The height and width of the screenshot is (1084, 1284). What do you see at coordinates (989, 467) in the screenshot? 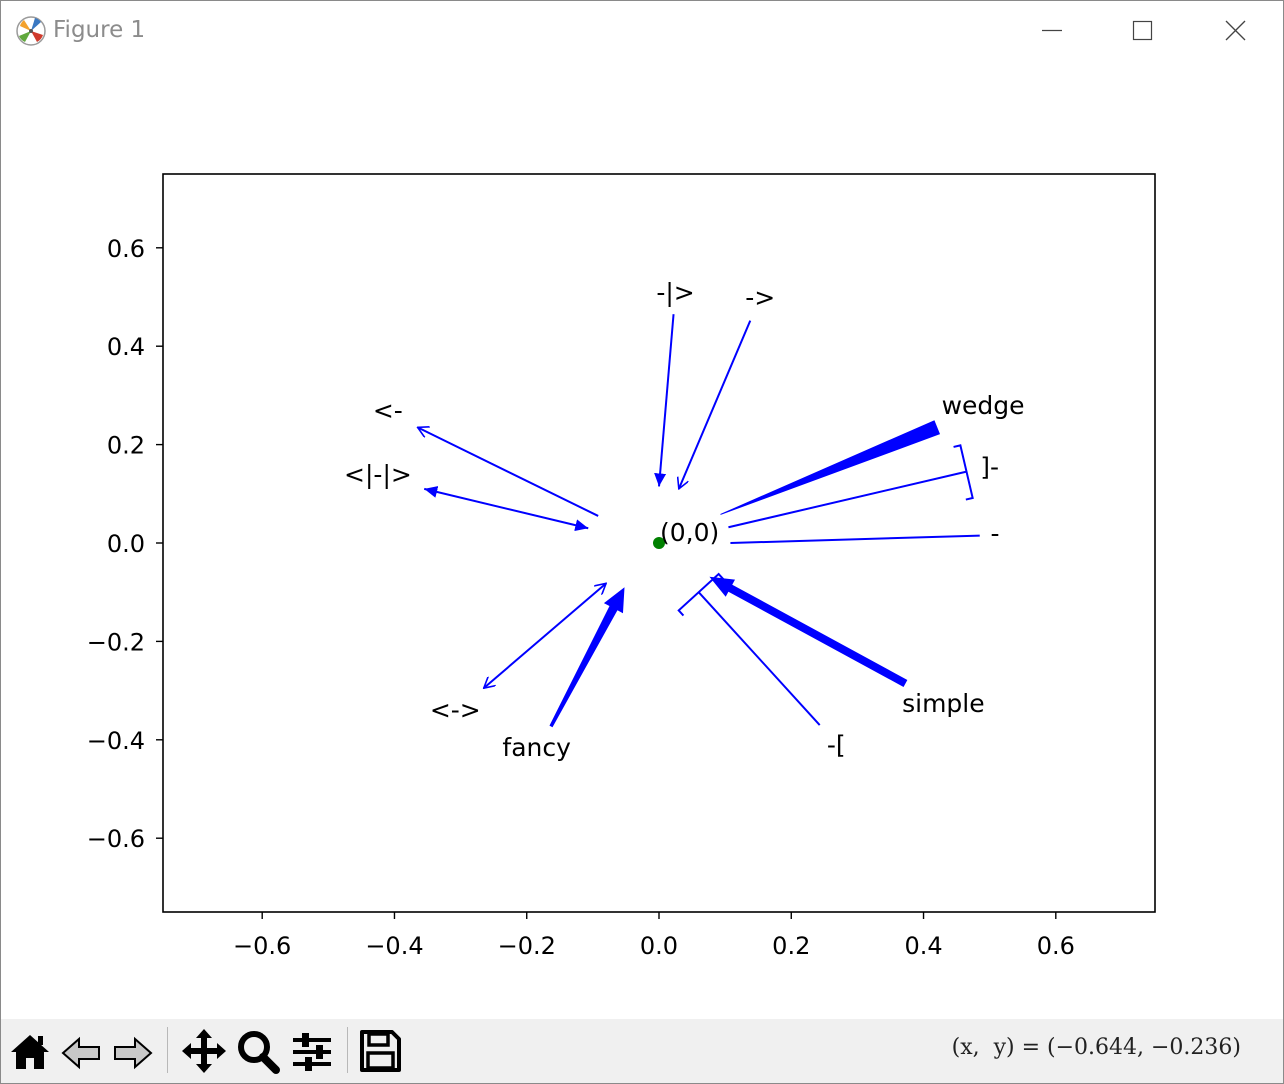
I see `annotation-label: ]-` at bounding box center [989, 467].